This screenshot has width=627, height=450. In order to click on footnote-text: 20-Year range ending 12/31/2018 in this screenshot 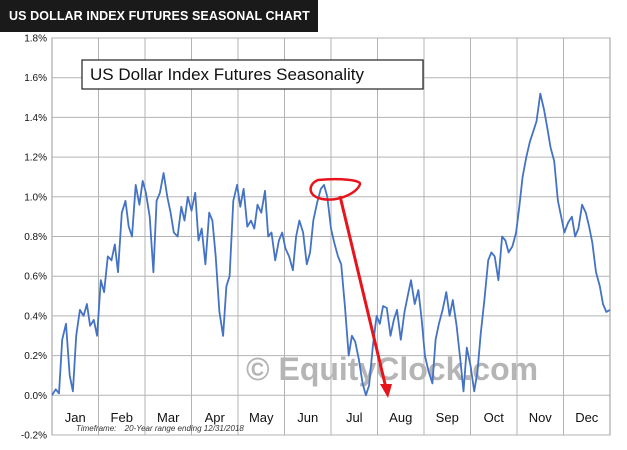, I will do `click(184, 428)`.